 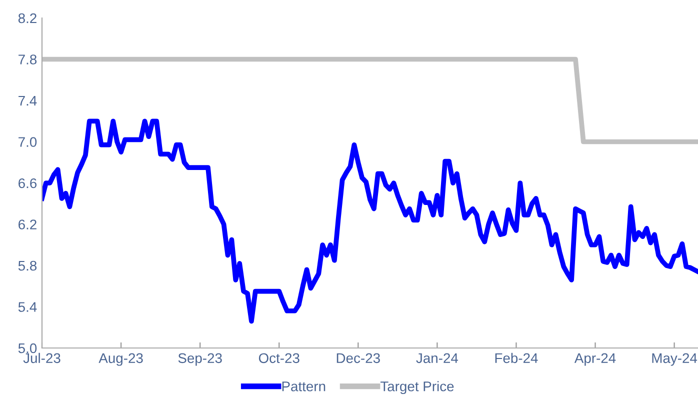 What do you see at coordinates (27, 142) in the screenshot?
I see `y-tick-label: 7.0` at bounding box center [27, 142].